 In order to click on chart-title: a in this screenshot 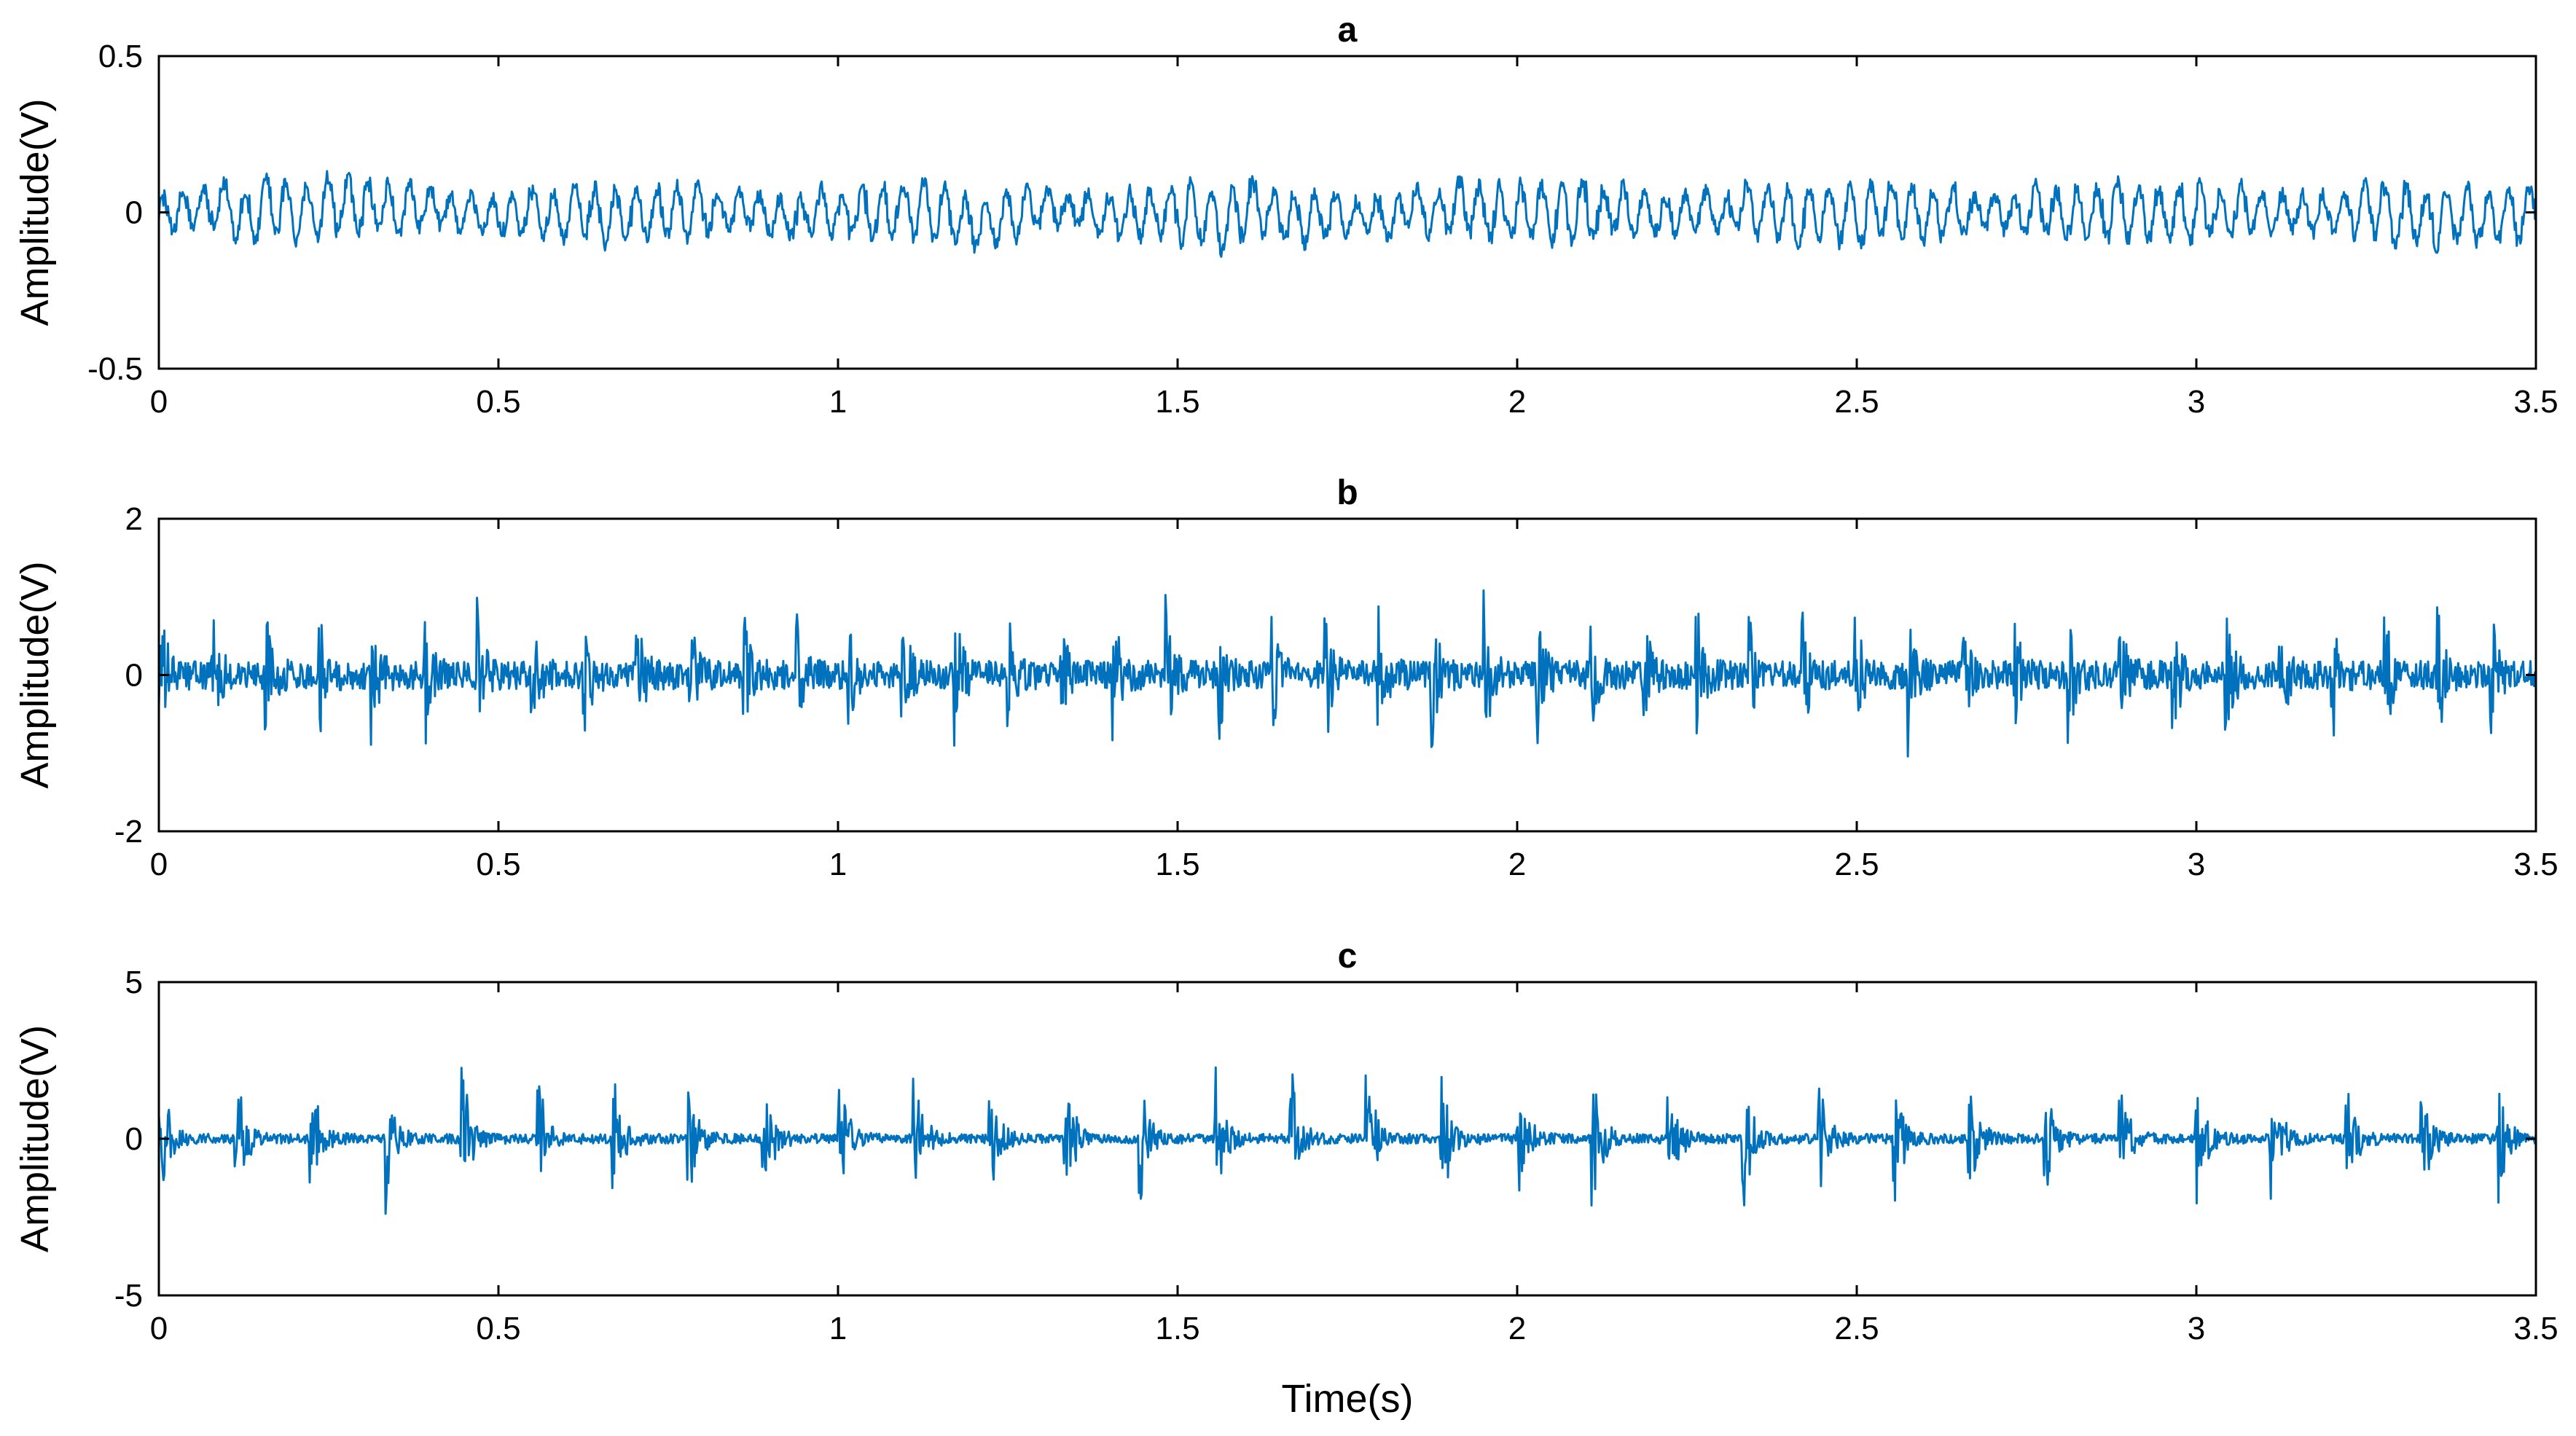, I will do `click(1348, 30)`.